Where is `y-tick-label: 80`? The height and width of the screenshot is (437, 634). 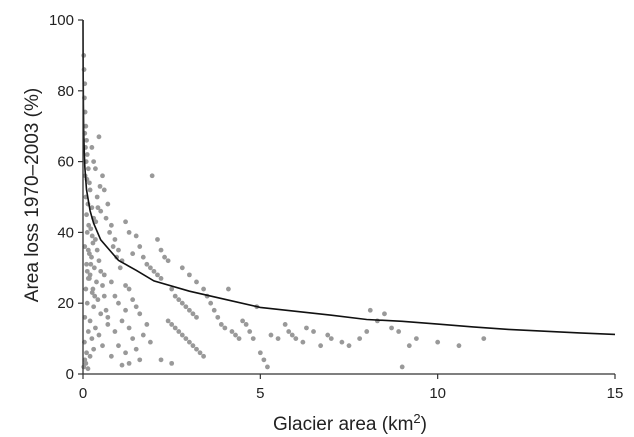
y-tick-label: 80 is located at coordinates (65, 91).